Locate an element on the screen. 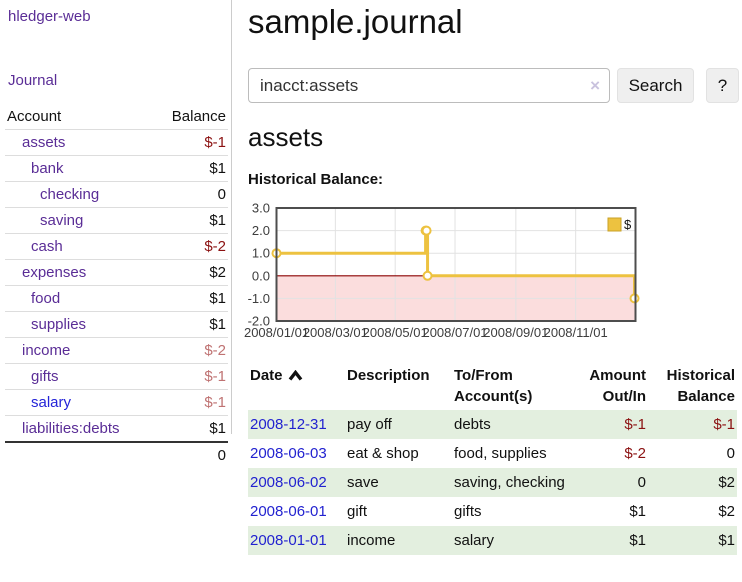 The width and height of the screenshot is (742, 582). sidebar-account-link: saving is located at coordinates (62, 220).